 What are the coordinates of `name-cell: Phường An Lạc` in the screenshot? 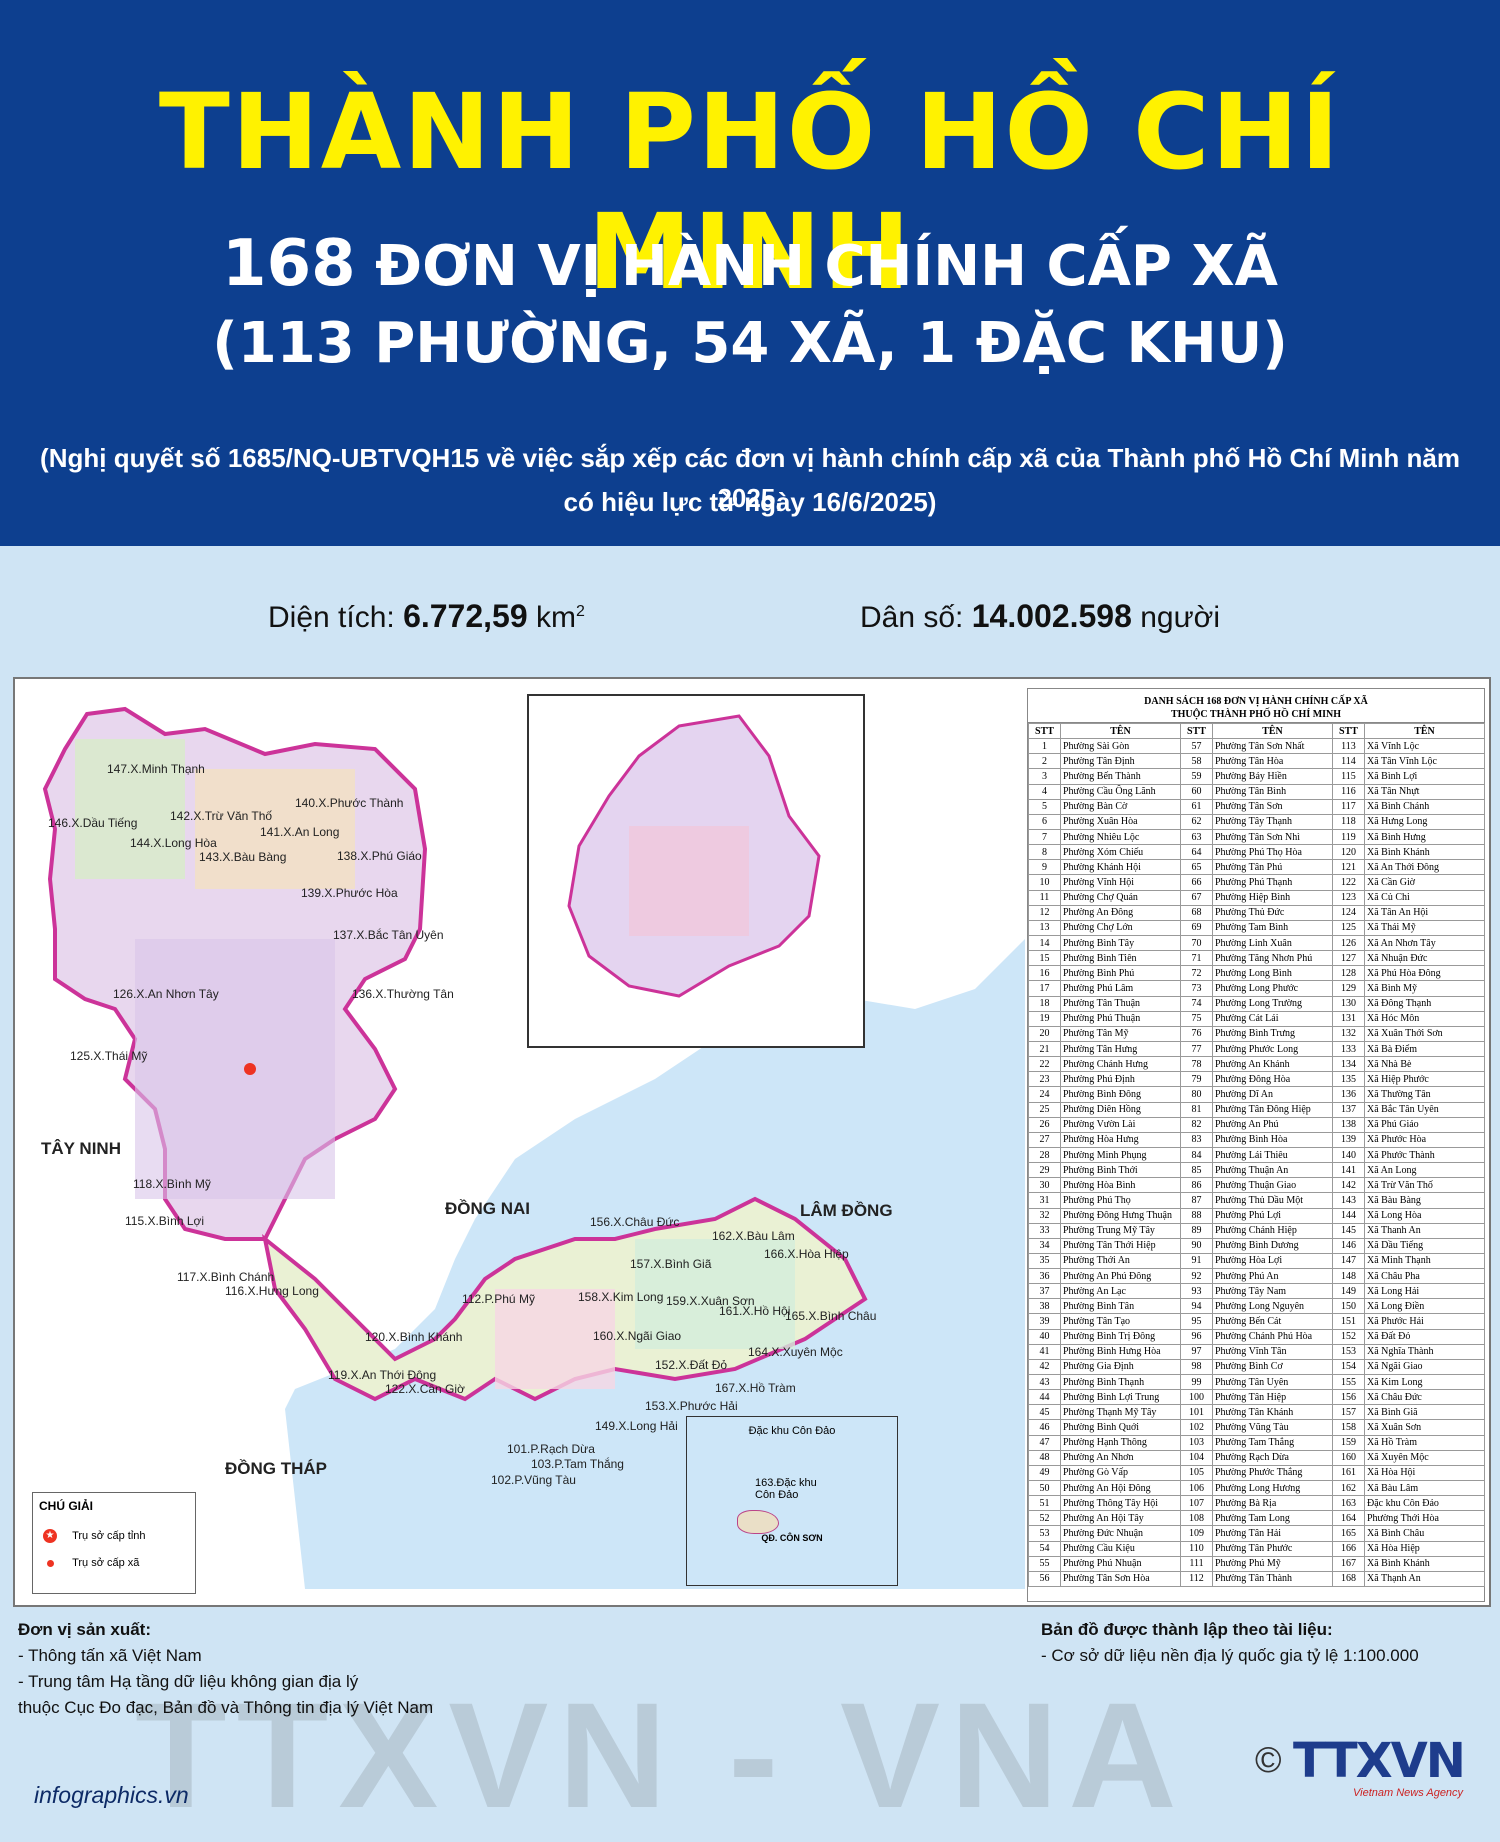 It's located at (1120, 1291).